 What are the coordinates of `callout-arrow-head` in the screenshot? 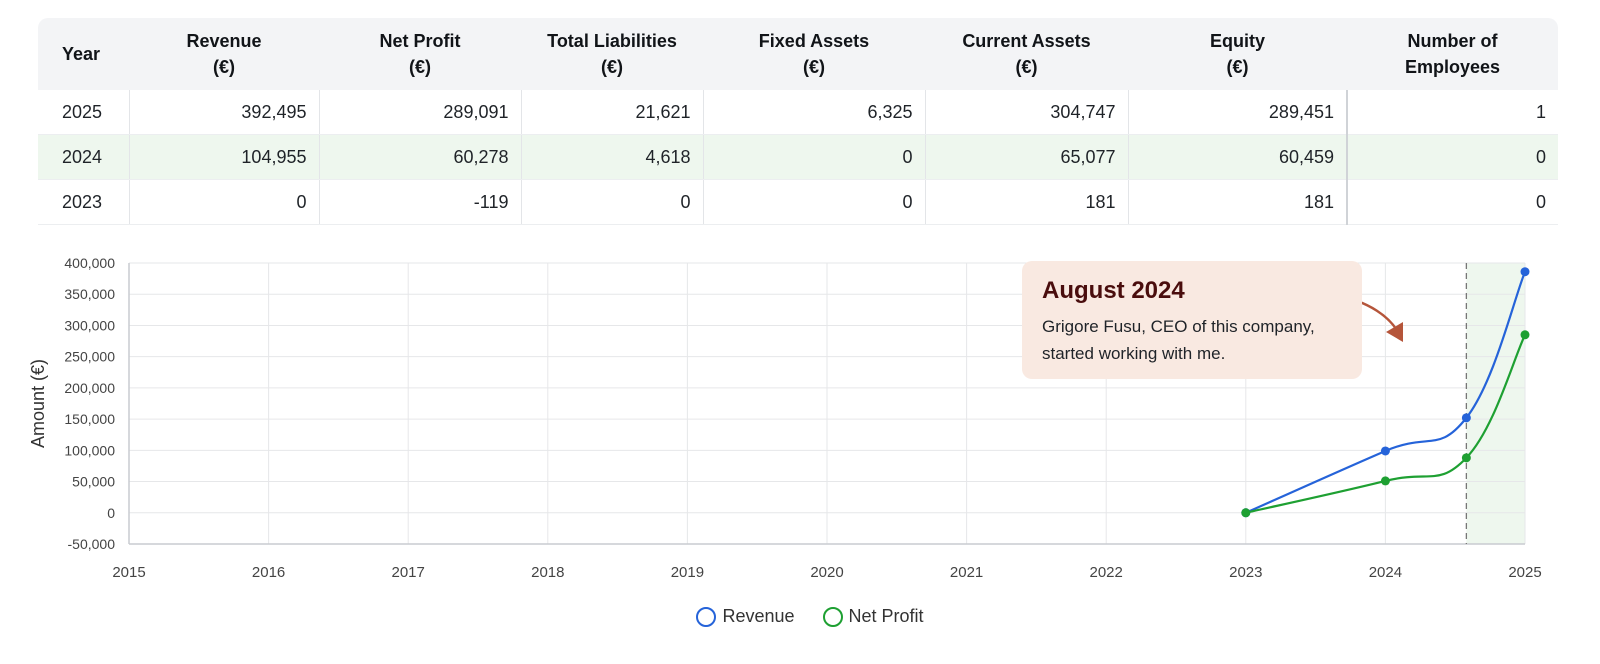 It's located at (1394, 332).